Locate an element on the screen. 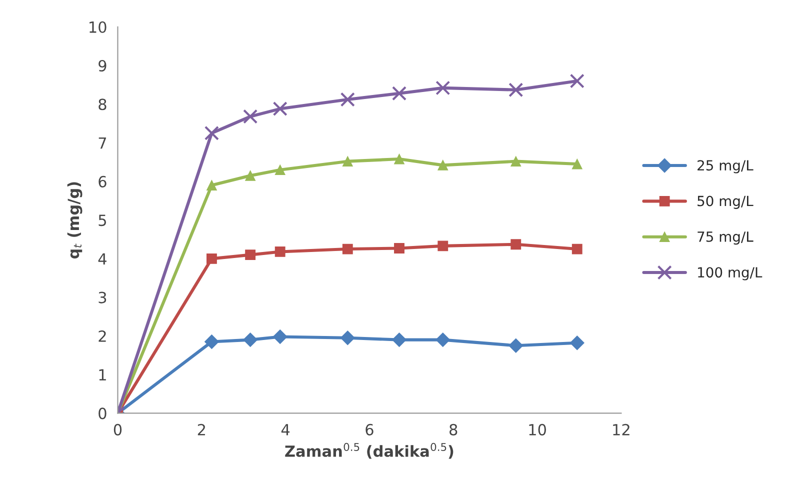 The image size is (812, 489). legend-label: 100 mg/L is located at coordinates (730, 273).